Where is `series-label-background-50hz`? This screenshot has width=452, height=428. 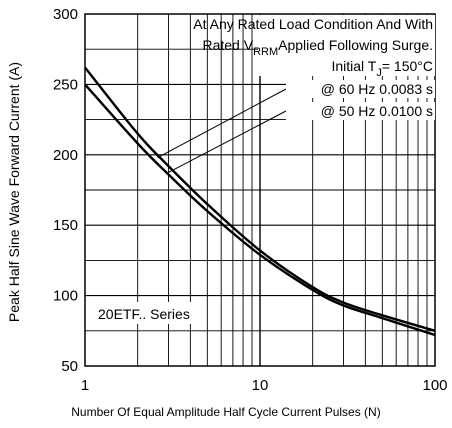
series-label-background-50hz is located at coordinates (360, 111).